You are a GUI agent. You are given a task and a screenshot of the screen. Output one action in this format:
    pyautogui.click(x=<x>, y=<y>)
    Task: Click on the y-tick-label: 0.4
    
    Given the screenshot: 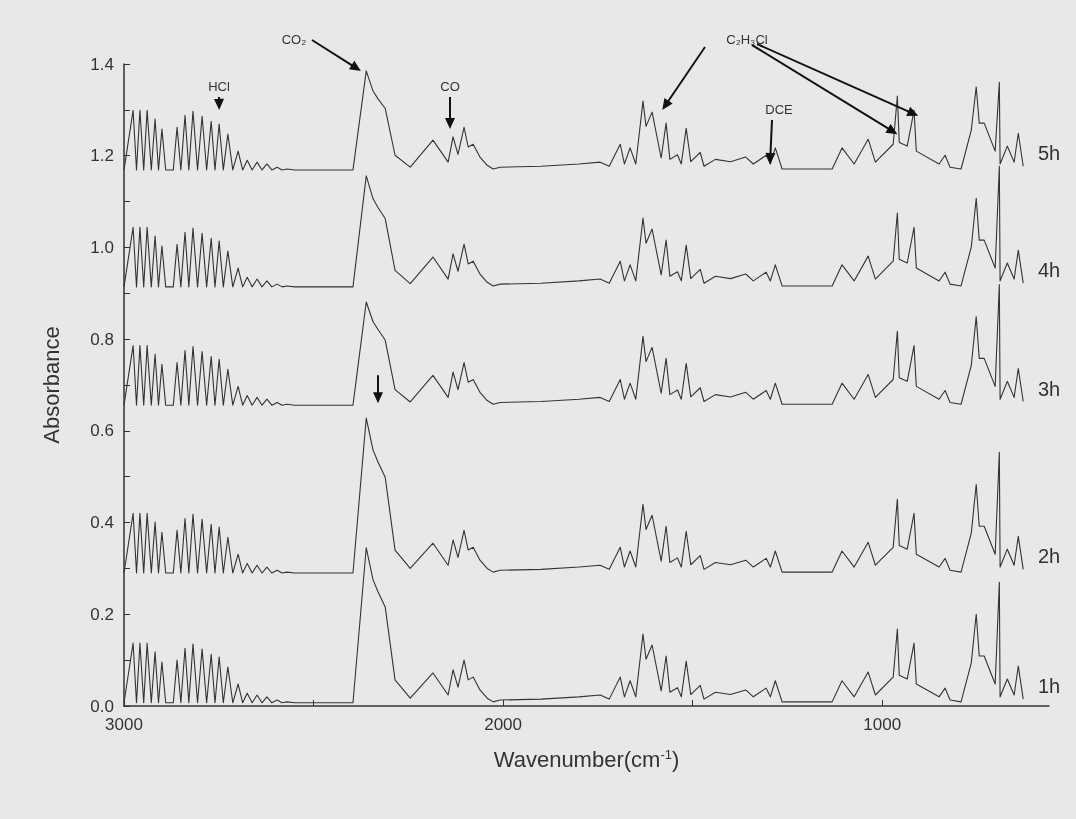 What is the action you would take?
    pyautogui.click(x=102, y=523)
    